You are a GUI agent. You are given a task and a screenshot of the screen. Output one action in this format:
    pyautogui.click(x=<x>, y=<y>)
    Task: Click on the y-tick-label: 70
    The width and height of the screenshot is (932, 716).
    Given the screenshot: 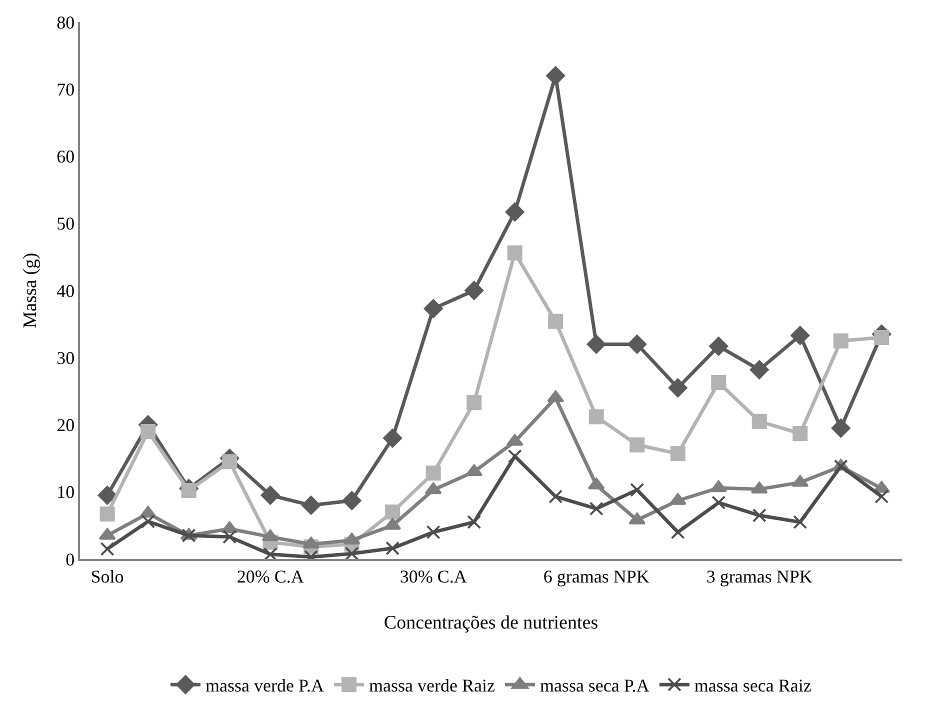 What is the action you would take?
    pyautogui.click(x=65, y=89)
    